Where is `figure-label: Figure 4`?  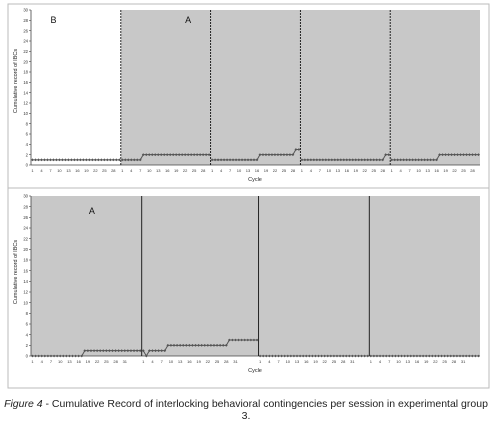
figure-label: Figure 4 is located at coordinates (23, 404).